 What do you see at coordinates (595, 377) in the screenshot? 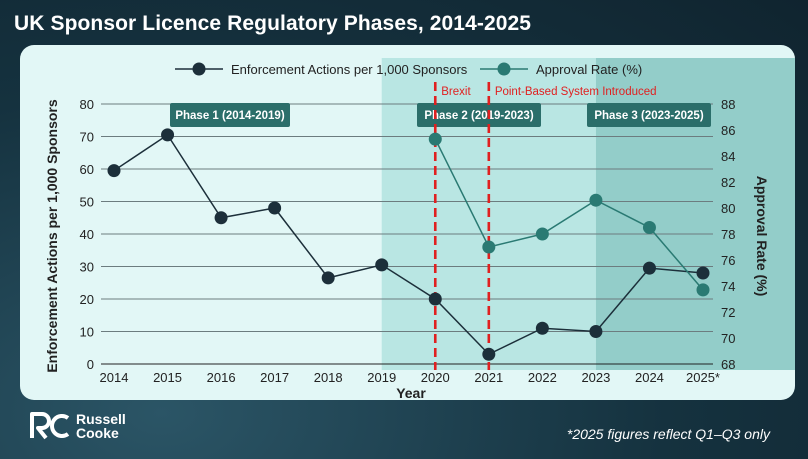
I see `x-tick-label: 2023` at bounding box center [595, 377].